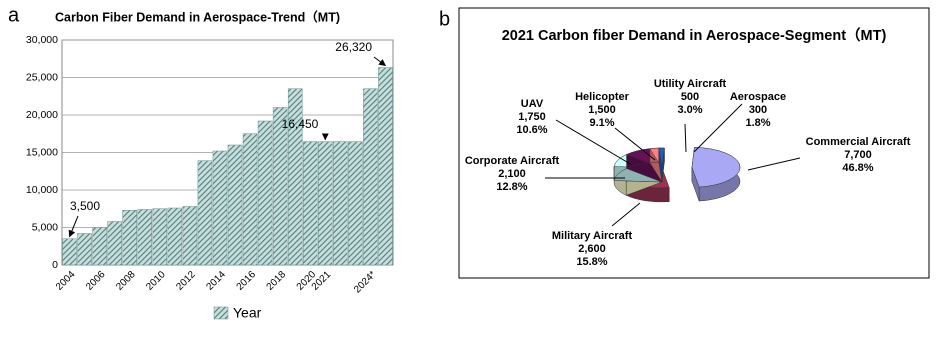 Image resolution: width=941 pixels, height=339 pixels. I want to click on legend-swatch, so click(221, 313).